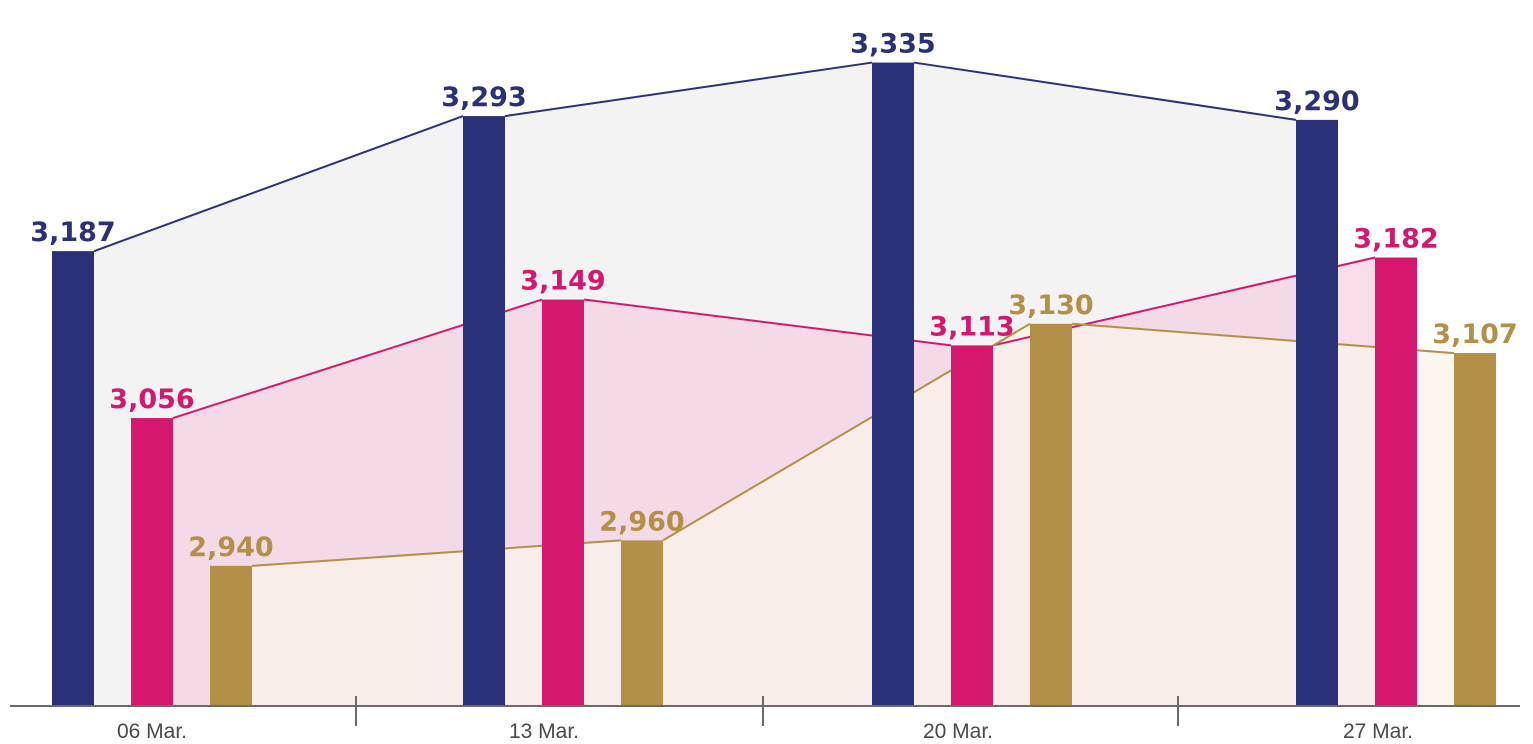 The image size is (1533, 744). Describe the element at coordinates (765, 719) in the screenshot. I see `x-axis: 06 Mar. 13 Mar. 20 Mar. 27 Mar.` at that location.